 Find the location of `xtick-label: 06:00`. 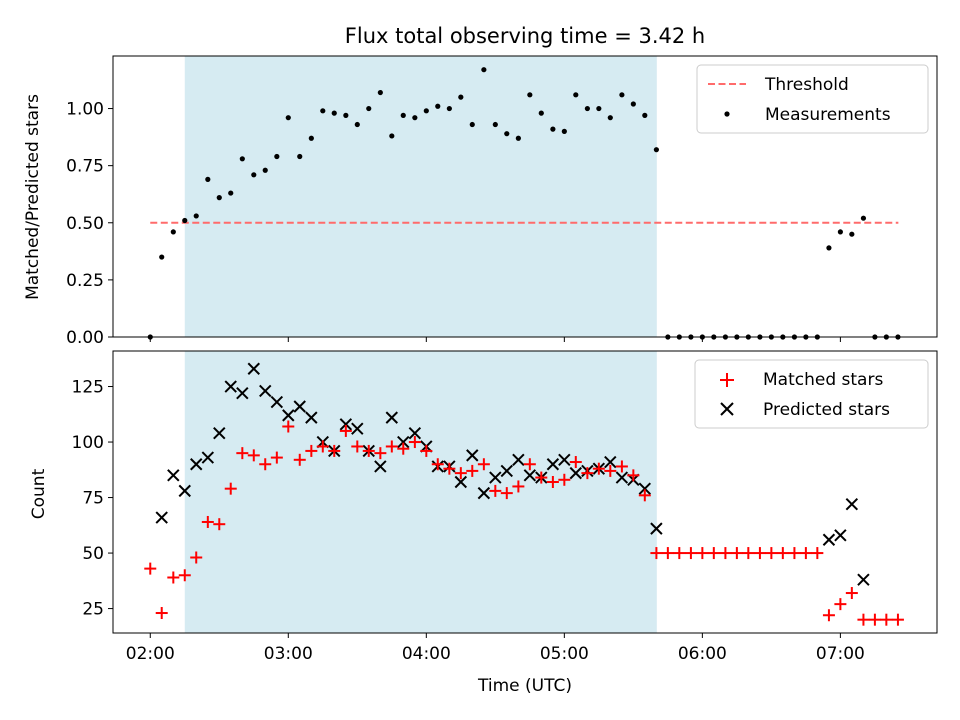

xtick-label: 06:00 is located at coordinates (702, 654).